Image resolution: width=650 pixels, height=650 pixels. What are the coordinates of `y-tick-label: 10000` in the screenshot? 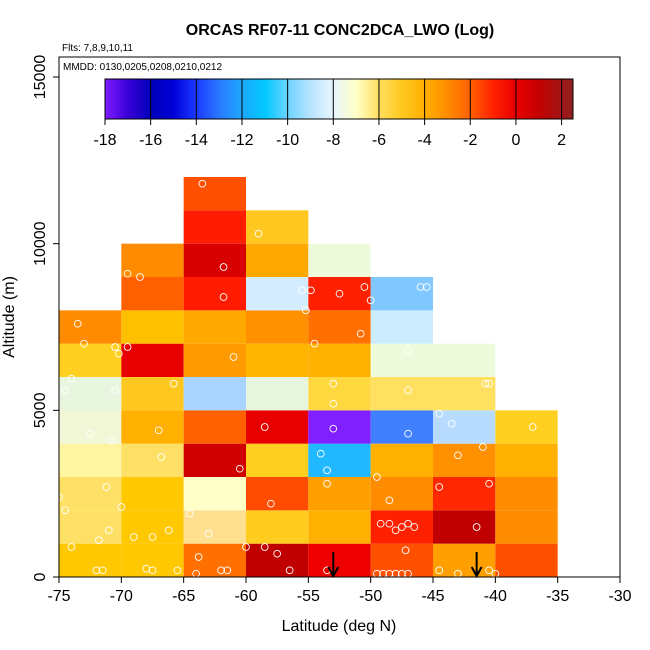 It's located at (40, 243).